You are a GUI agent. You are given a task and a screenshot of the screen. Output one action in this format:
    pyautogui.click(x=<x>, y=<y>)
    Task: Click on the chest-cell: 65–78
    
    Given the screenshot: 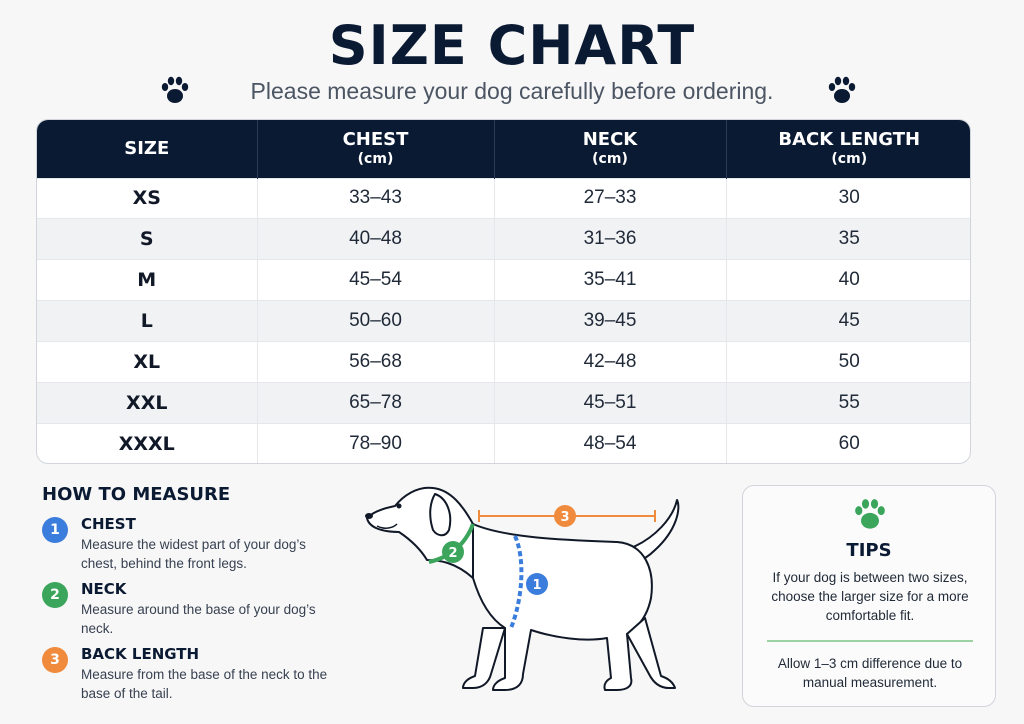 What is the action you would take?
    pyautogui.click(x=376, y=402)
    